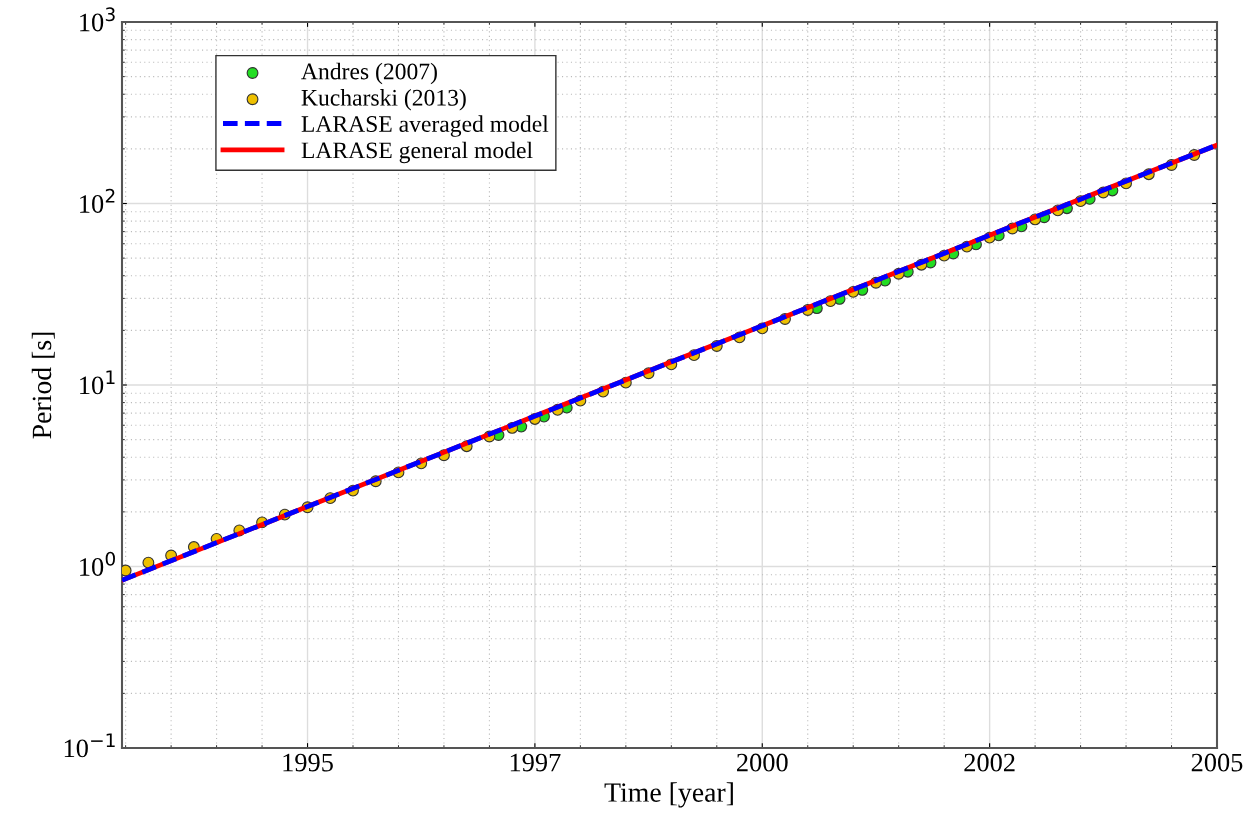 This screenshot has height=835, width=1253. Describe the element at coordinates (762, 762) in the screenshot. I see `x-tick-label: 2000` at that location.